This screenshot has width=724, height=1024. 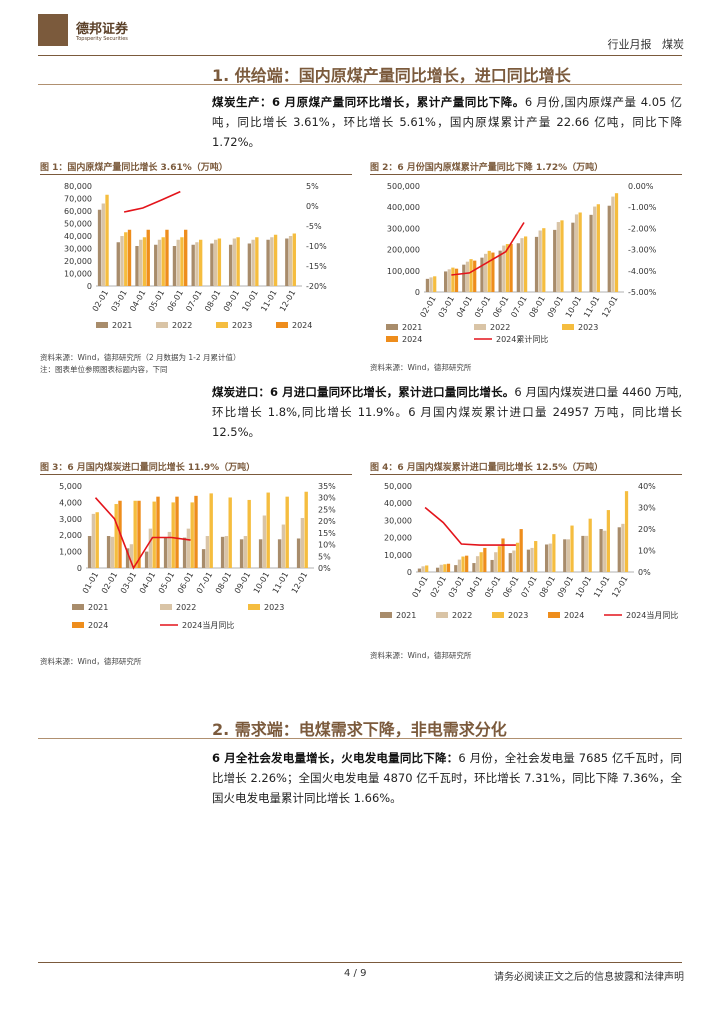 What do you see at coordinates (403, 271) in the screenshot?
I see `fig2-ytick-label: 100,000` at bounding box center [403, 271].